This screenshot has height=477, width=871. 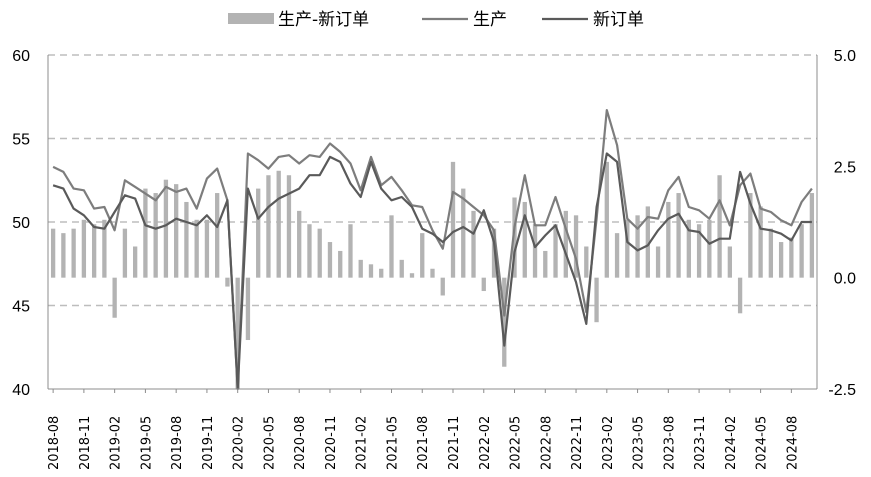 What do you see at coordinates (116, 443) in the screenshot?
I see `x-tick-label-2019-02: 2019-02` at bounding box center [116, 443].